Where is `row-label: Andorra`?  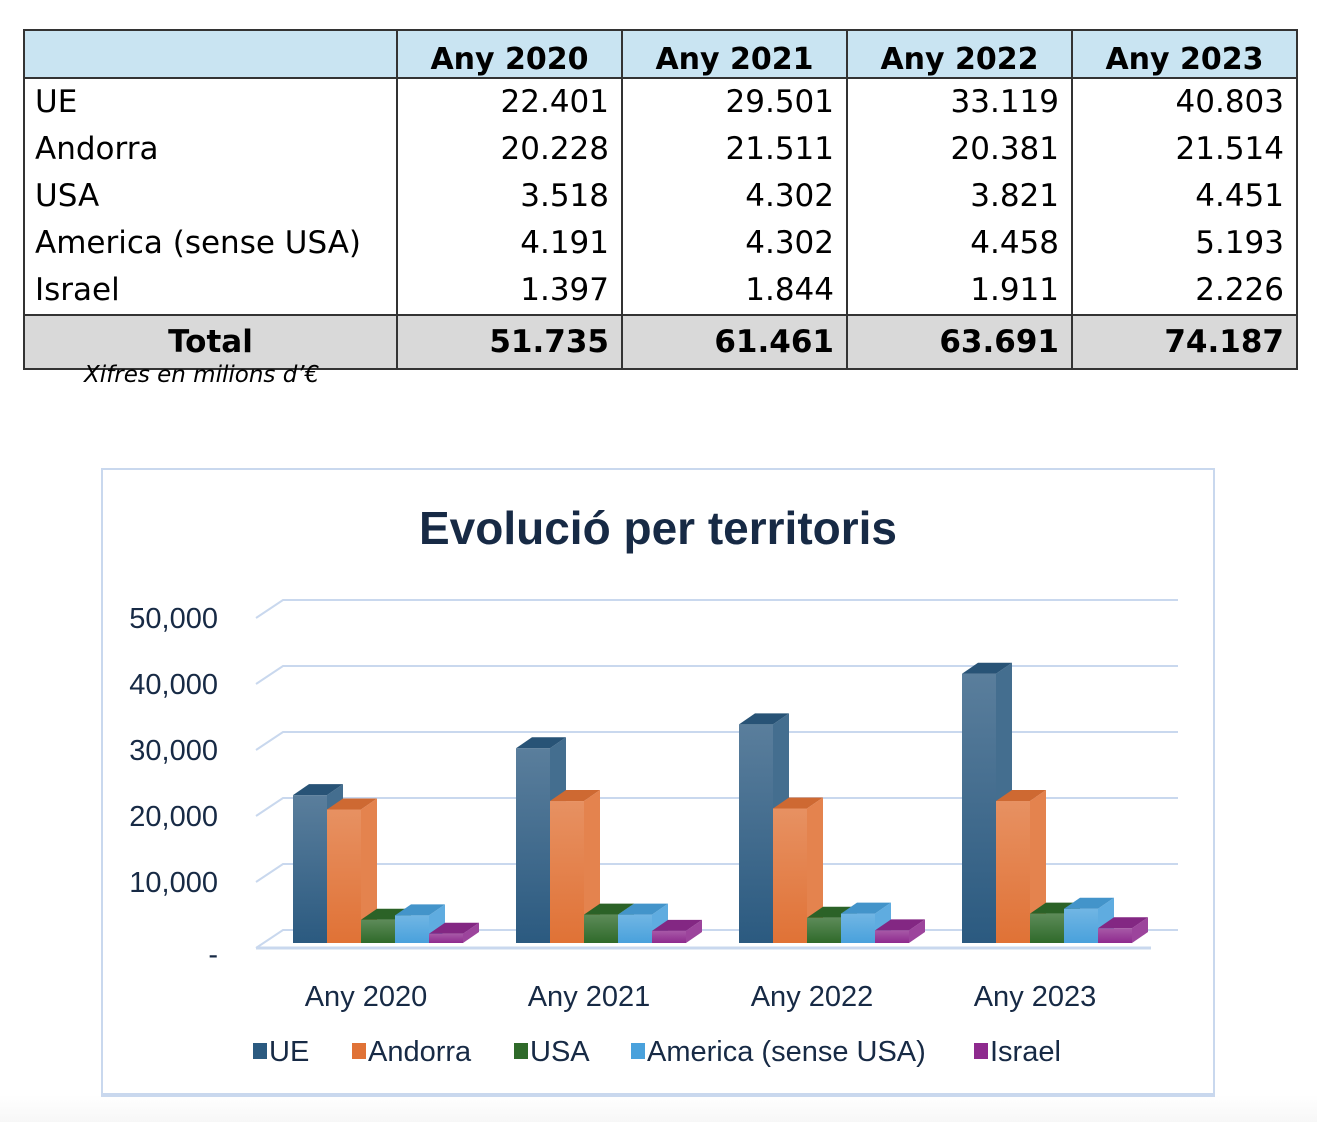 row-label: Andorra is located at coordinates (210, 149).